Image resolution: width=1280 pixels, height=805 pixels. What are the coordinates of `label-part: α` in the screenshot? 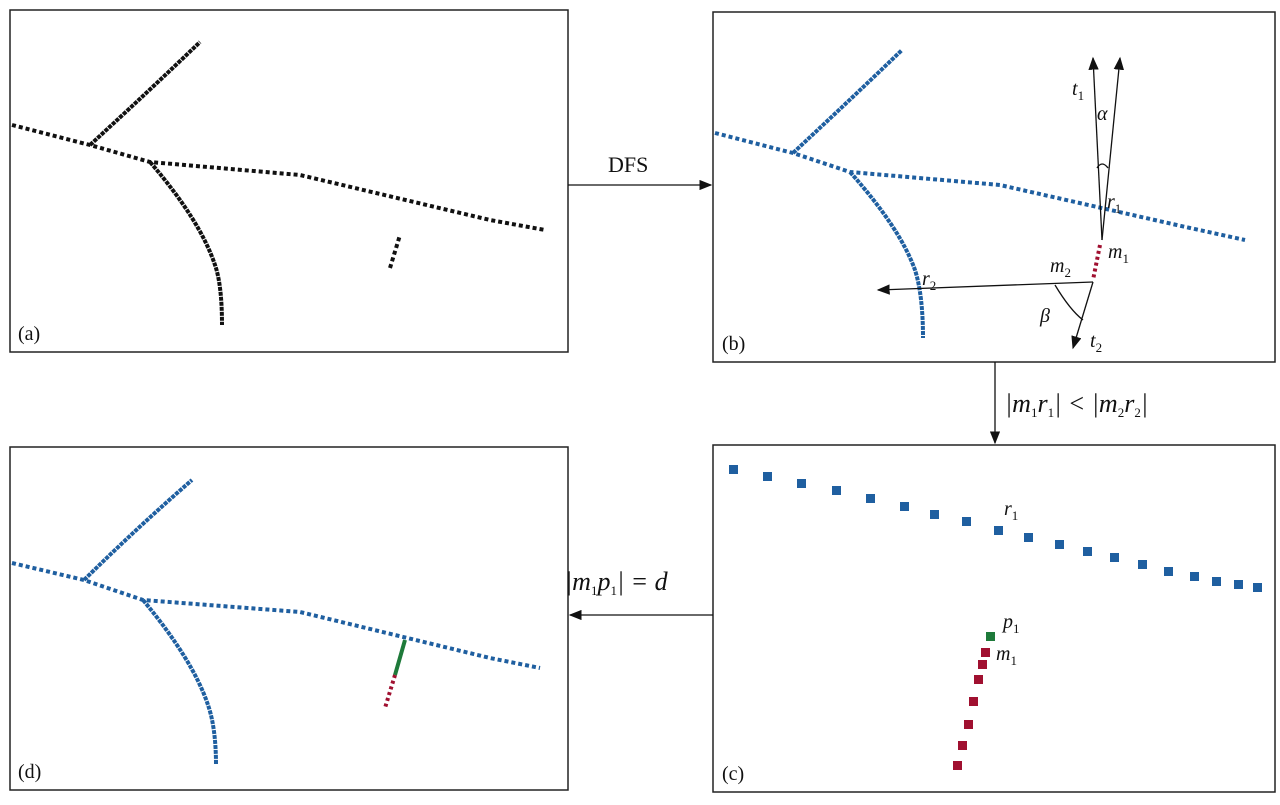 It's located at (1102, 114).